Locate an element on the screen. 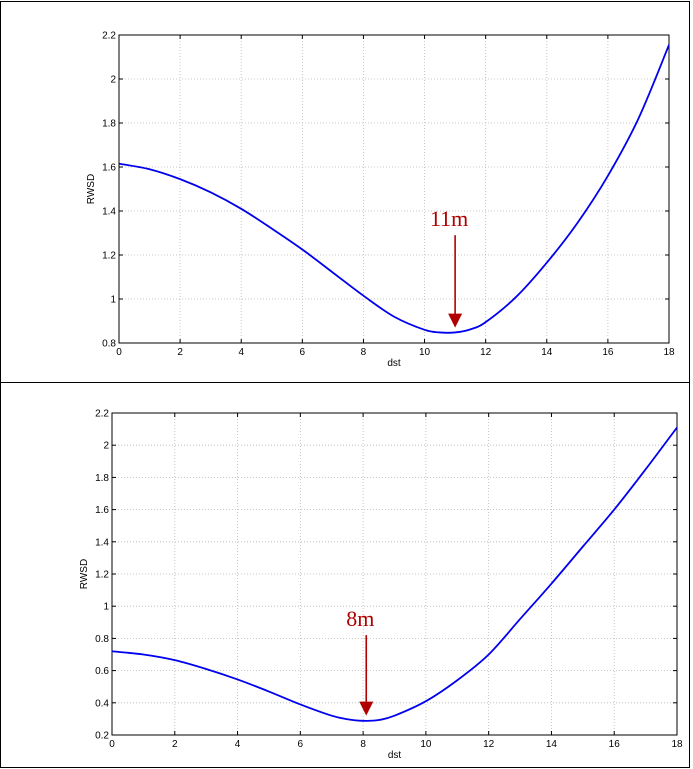  annotation-label: 8m is located at coordinates (360, 618).